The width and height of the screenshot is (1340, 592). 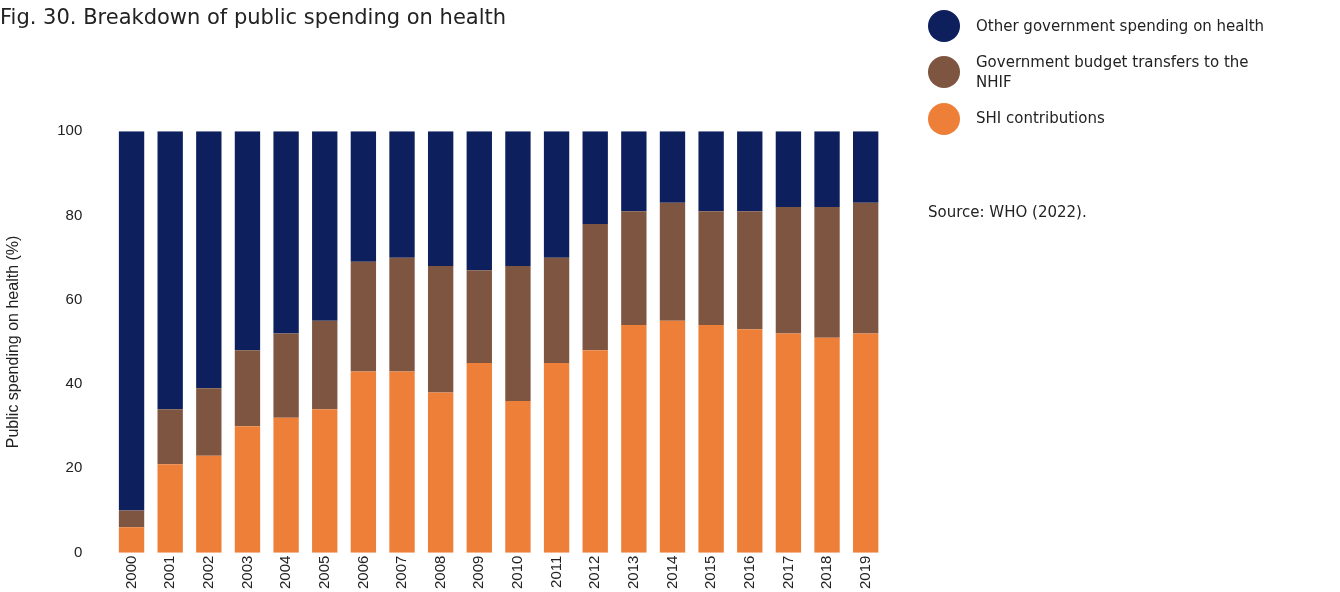 I want to click on y-tick-label: 60, so click(x=74, y=298).